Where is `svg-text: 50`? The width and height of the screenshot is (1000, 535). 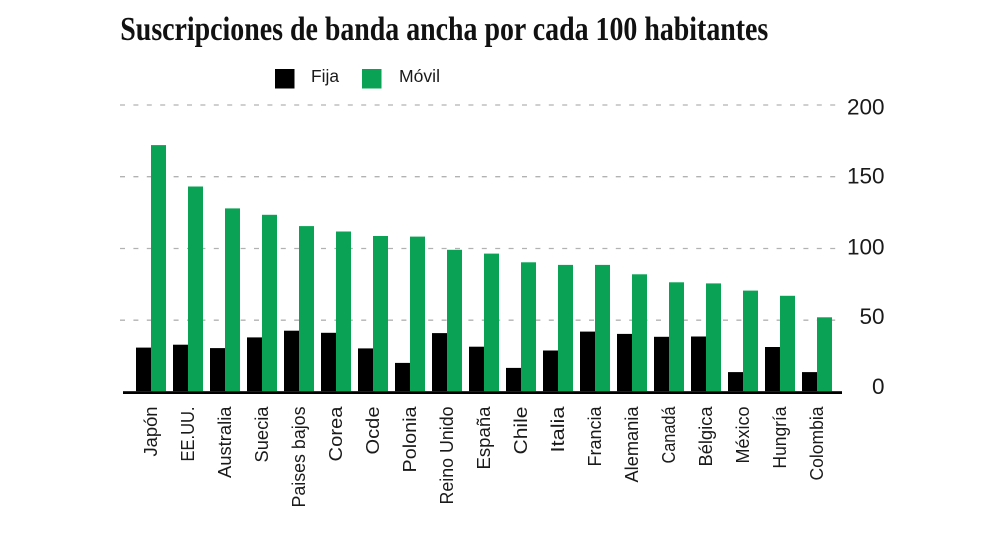 svg-text: 50 is located at coordinates (871, 316).